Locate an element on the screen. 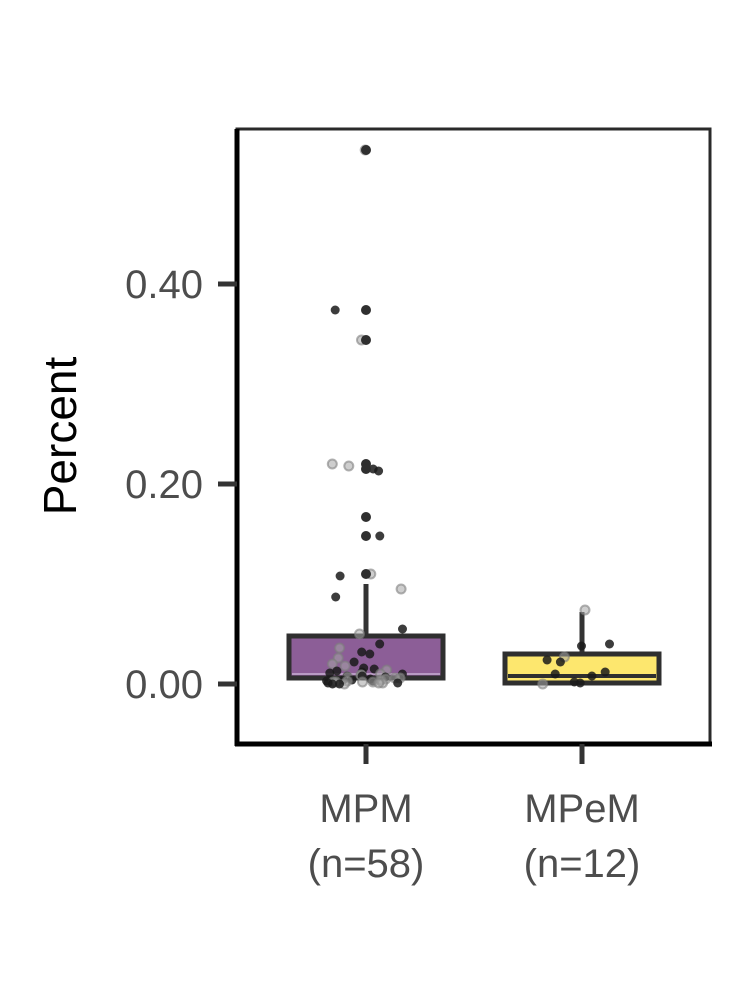 This screenshot has height=985, width=750. box-mpem is located at coordinates (582, 649).